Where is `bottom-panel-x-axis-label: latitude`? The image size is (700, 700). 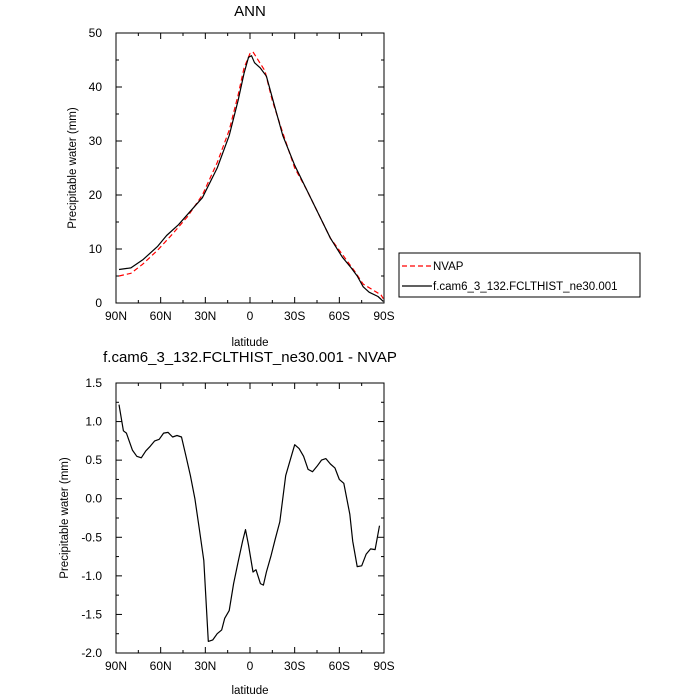
bottom-panel-x-axis-label: latitude is located at coordinates (249, 691).